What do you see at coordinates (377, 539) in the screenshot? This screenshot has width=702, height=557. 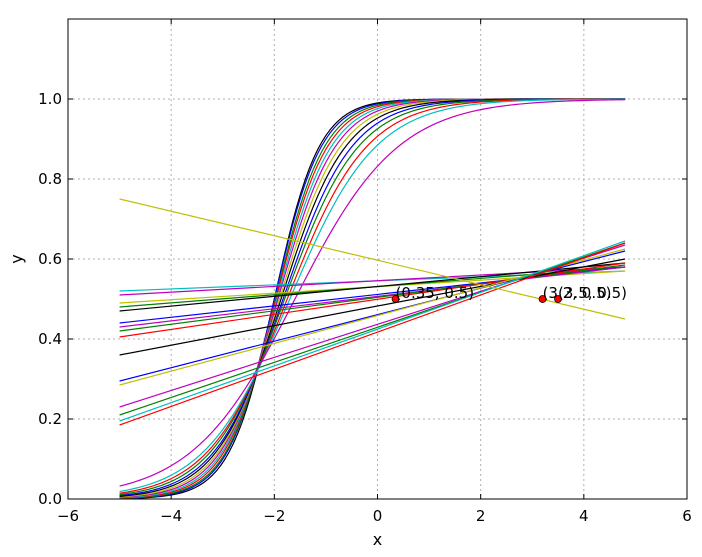 I see `x-axis-title: x` at bounding box center [377, 539].